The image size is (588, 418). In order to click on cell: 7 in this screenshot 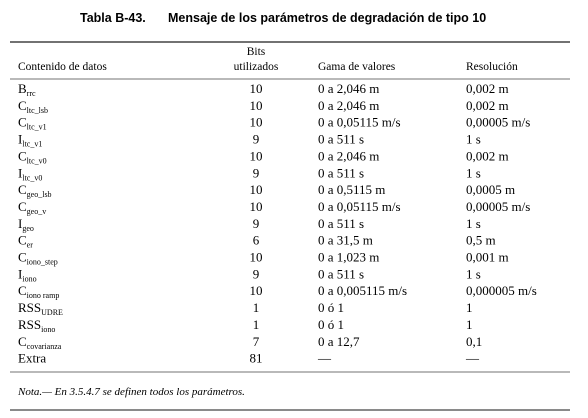, I will do `click(256, 341)`.